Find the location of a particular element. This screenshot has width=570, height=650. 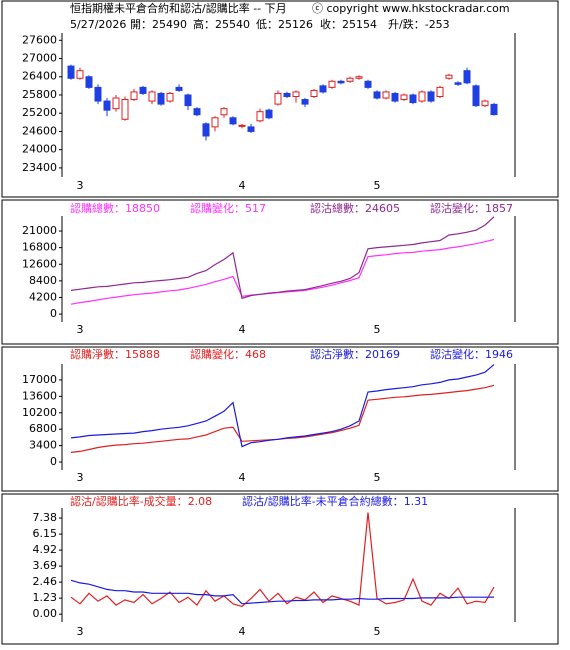

summary-item: 低：25126 is located at coordinates (284, 24).